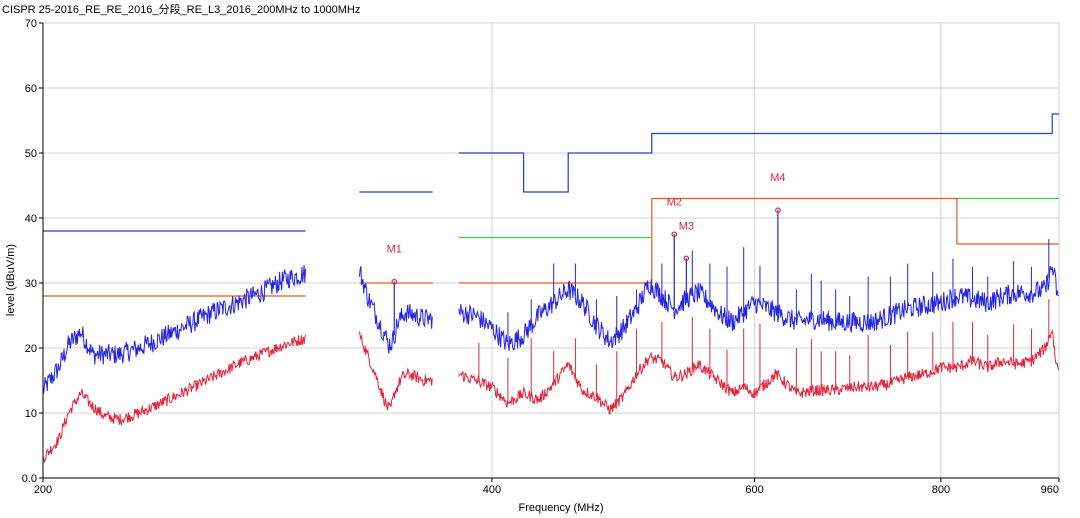 Image resolution: width=1080 pixels, height=518 pixels. I want to click on marker-m2-label: M2, so click(674, 202).